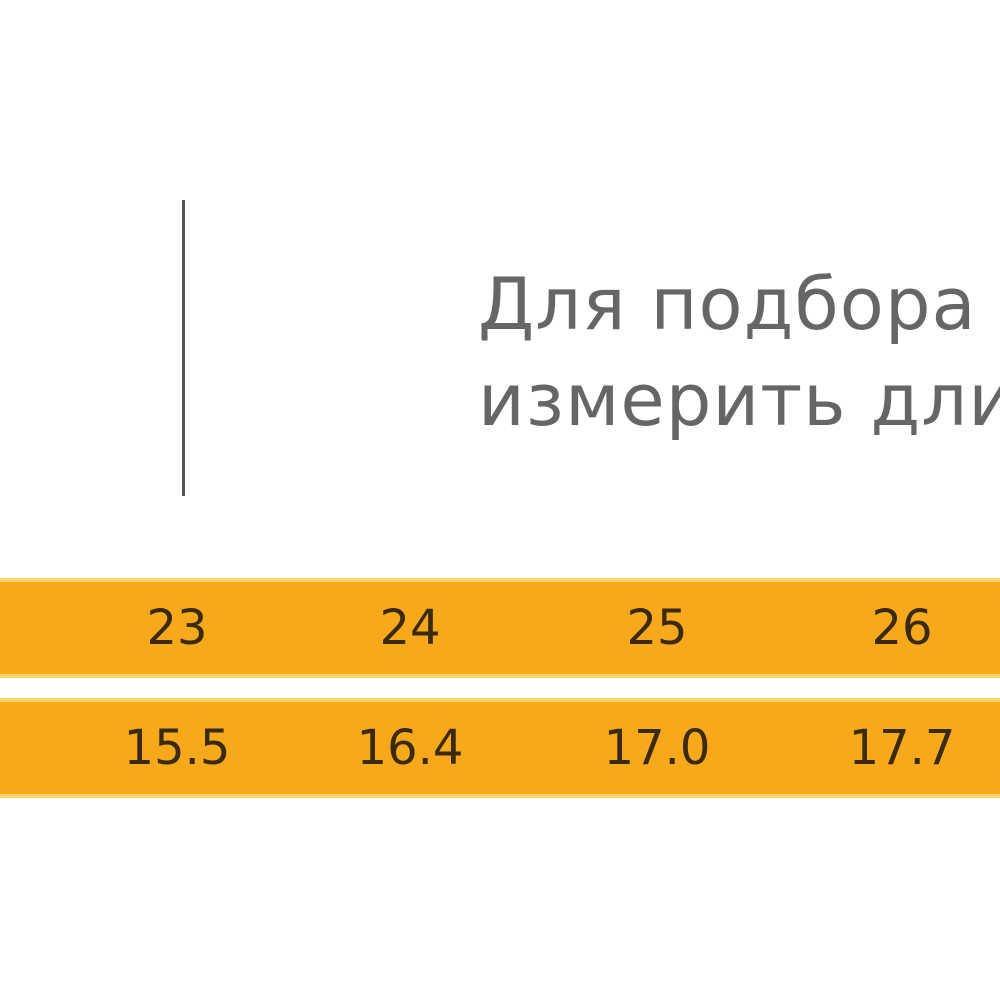 This screenshot has width=1000, height=1000. What do you see at coordinates (727, 304) in the screenshot?
I see `instruction-line: Для подбора` at bounding box center [727, 304].